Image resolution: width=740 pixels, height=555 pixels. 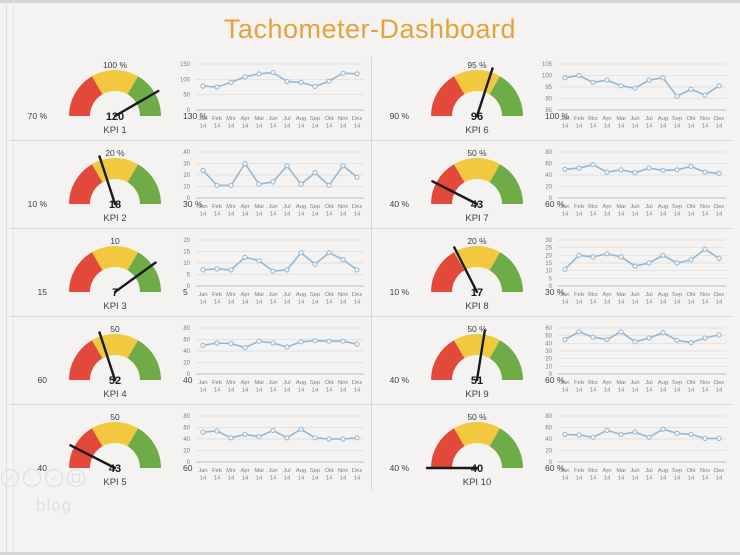 What do you see at coordinates (217, 207) in the screenshot?
I see `x-tick-label: Feb` at bounding box center [217, 207].